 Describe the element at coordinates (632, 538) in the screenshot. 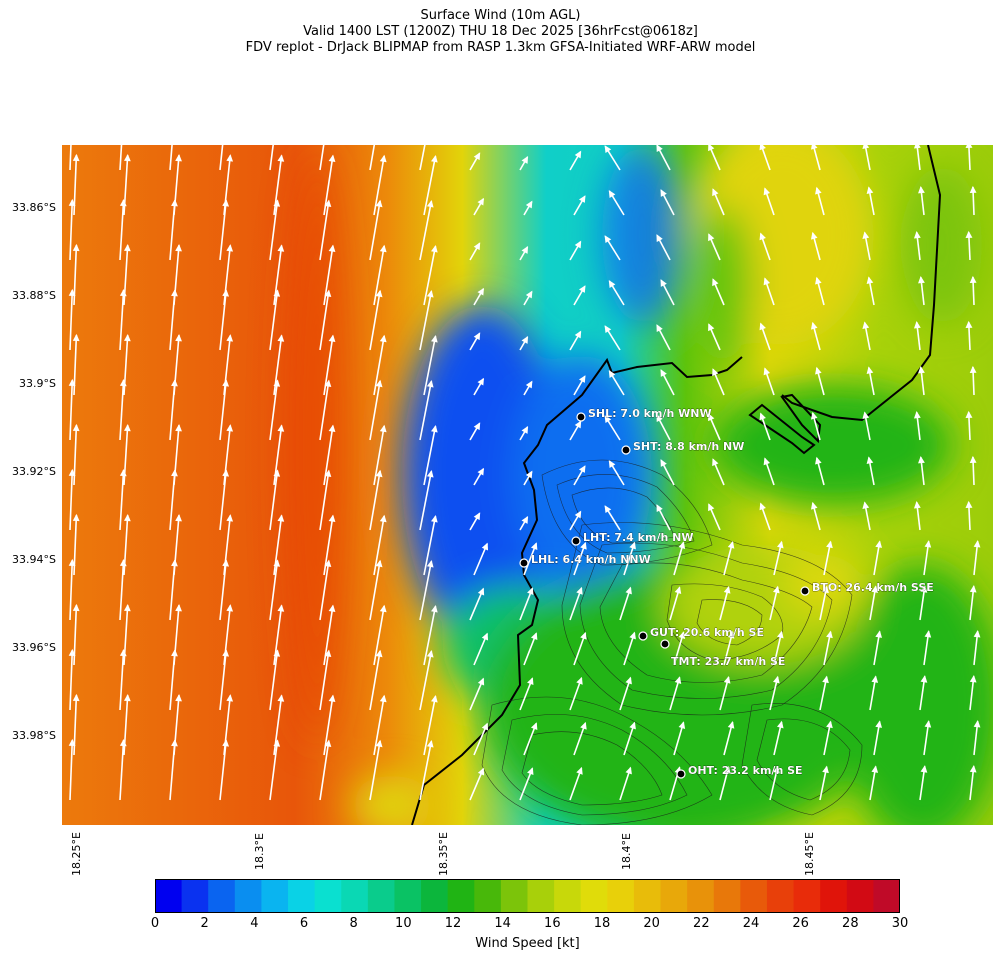

I see `station-lht: LHT: 7.4 km/h NW` at that location.